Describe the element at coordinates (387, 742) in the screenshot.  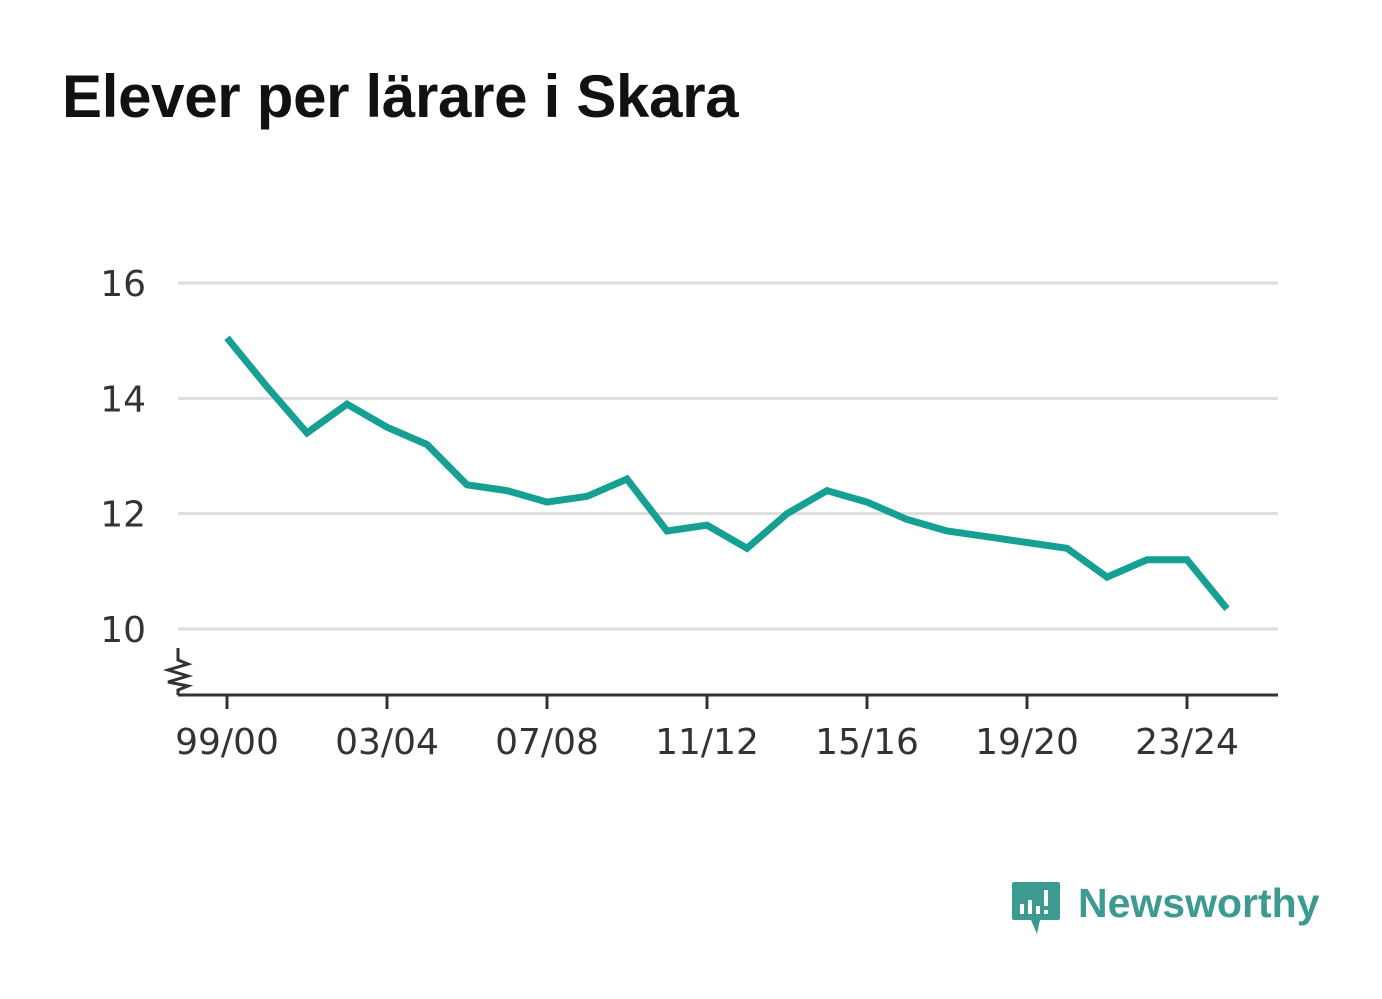
I see `x-tick-label: 03/04` at that location.